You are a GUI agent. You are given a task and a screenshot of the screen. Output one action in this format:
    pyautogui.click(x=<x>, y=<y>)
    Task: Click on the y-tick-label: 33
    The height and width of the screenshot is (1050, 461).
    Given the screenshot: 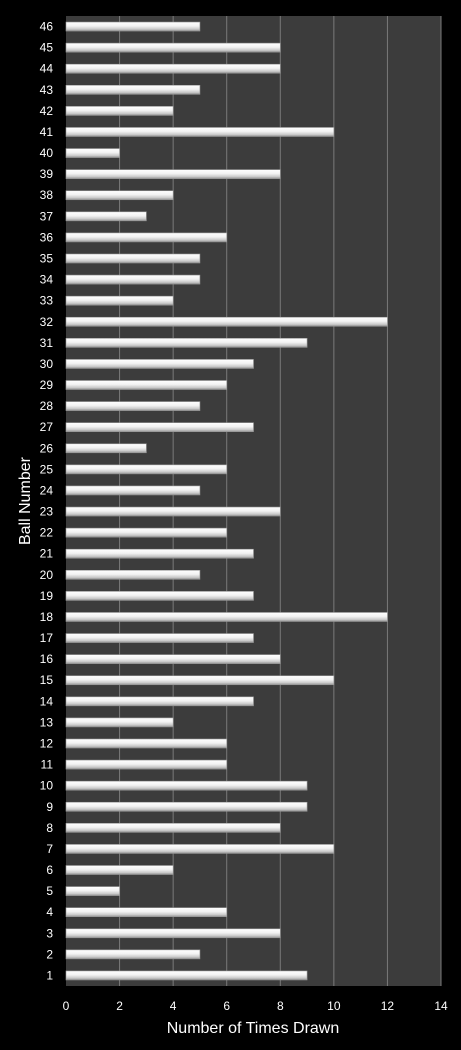 What is the action you would take?
    pyautogui.click(x=47, y=301)
    